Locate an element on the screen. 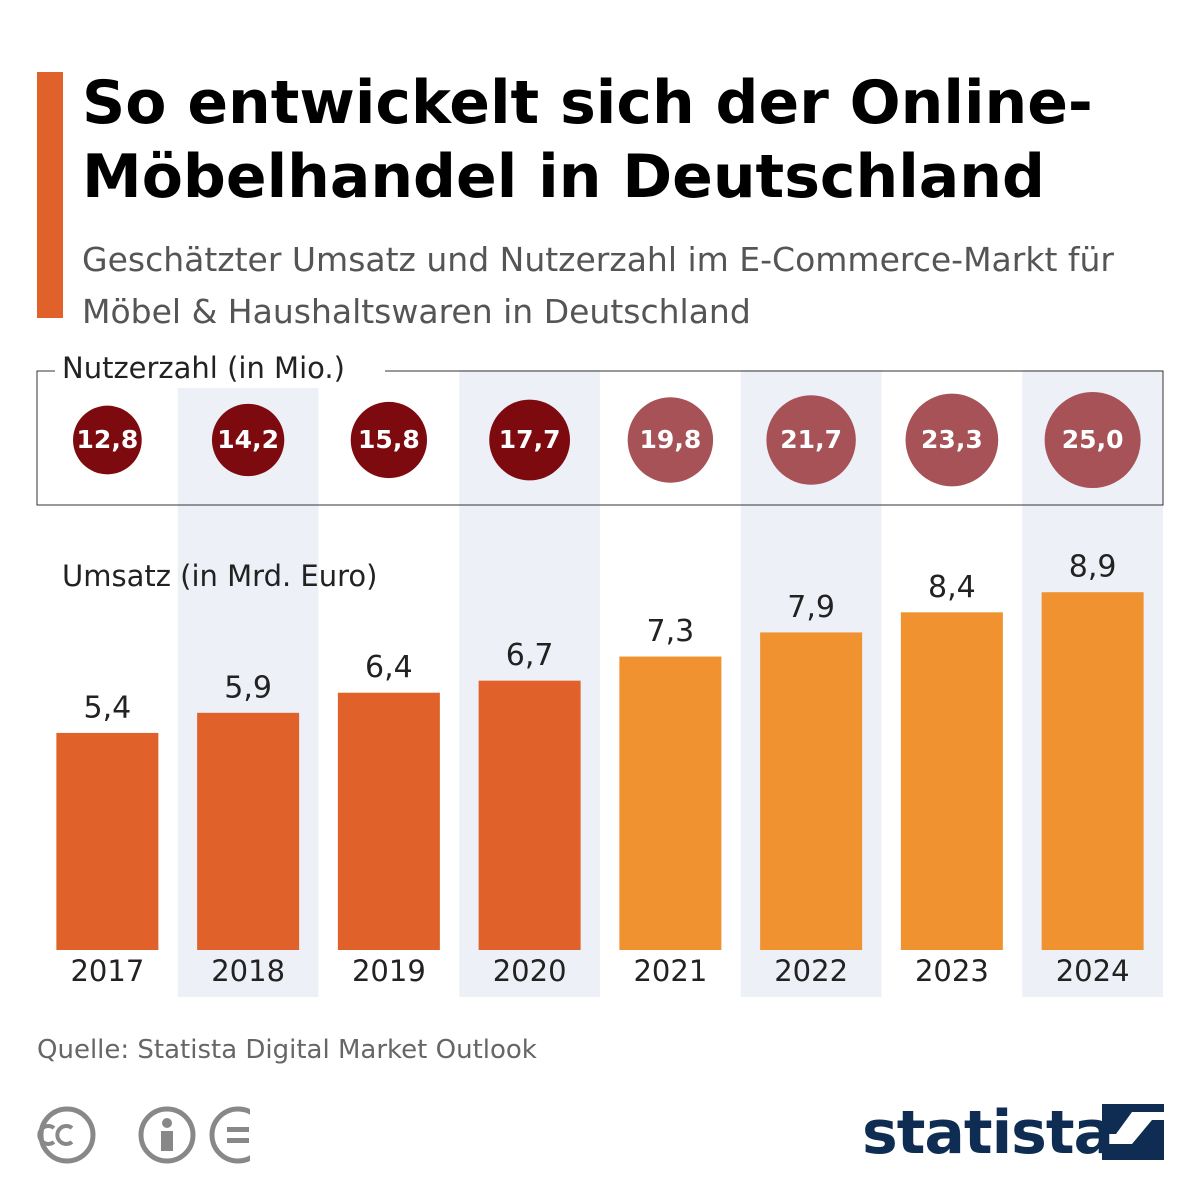 This screenshot has width=1200, height=1200. by-icon is located at coordinates (167, 1135).